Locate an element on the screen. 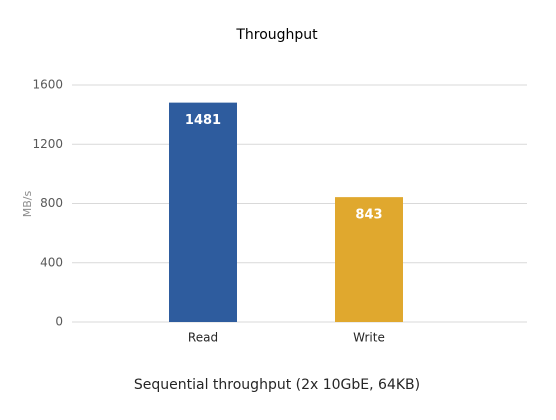 This screenshot has width=556, height=420. y-tick-label: 1600 is located at coordinates (47, 85).